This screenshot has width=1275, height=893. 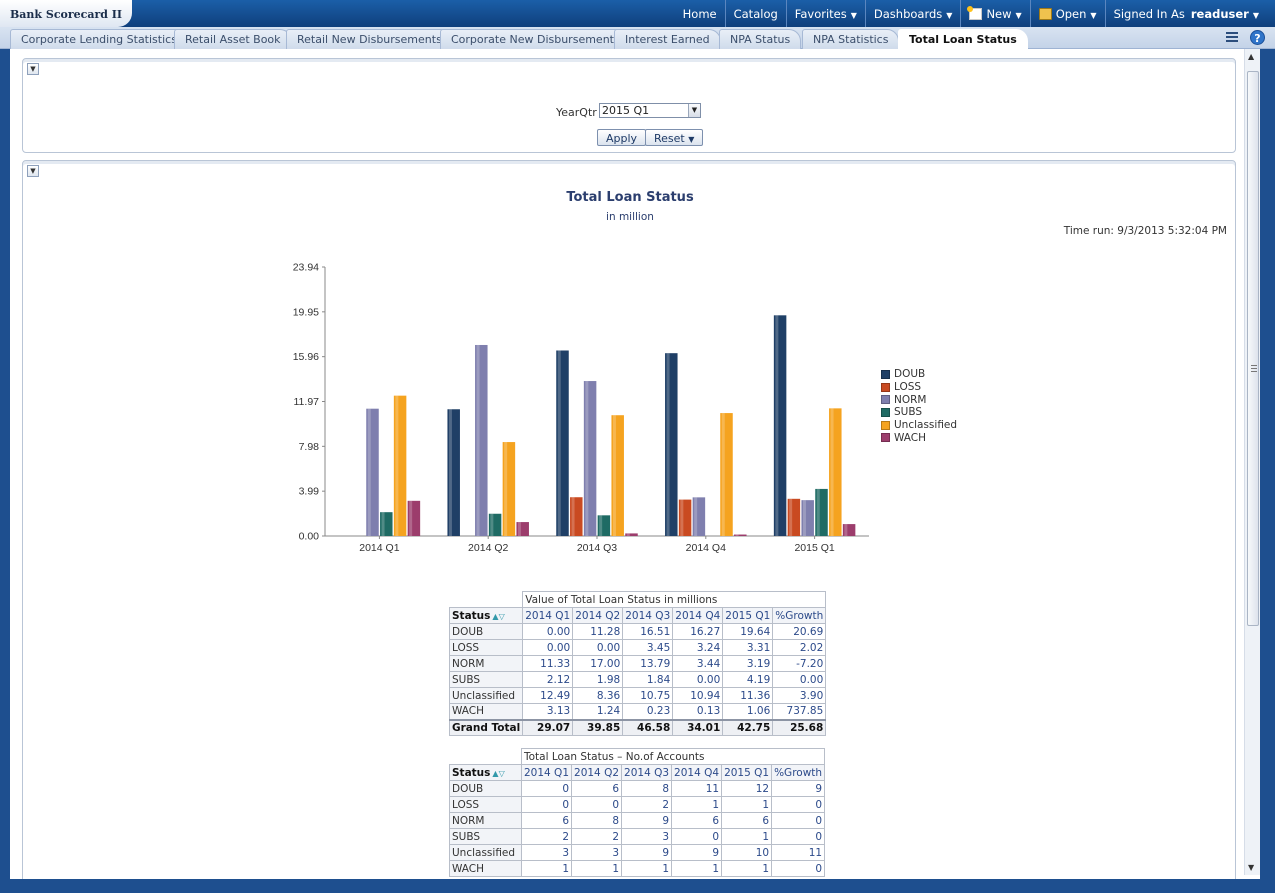 I want to click on column-header: 2015 Q1, so click(x=748, y=615).